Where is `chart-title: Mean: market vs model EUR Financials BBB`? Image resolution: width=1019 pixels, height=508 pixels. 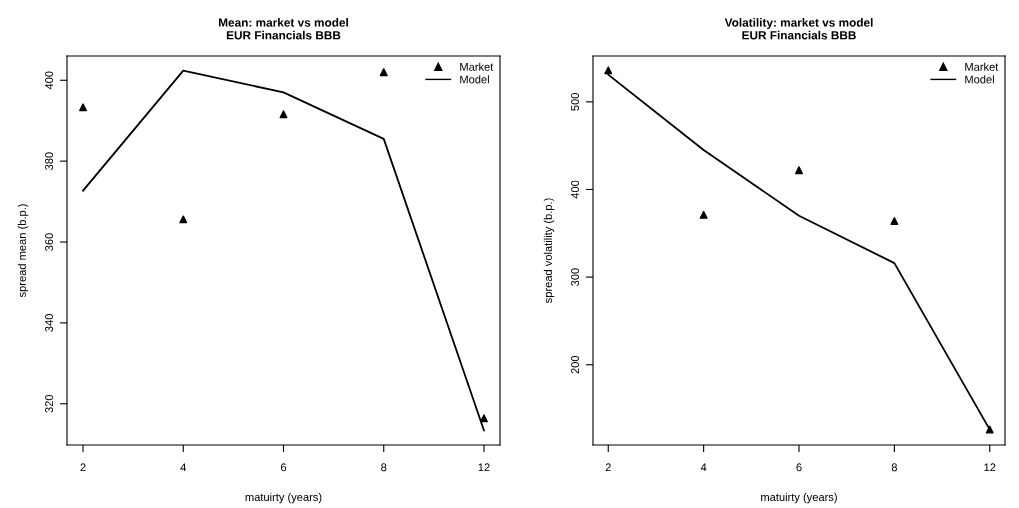
chart-title: Mean: market vs model EUR Financials BBB is located at coordinates (283, 29).